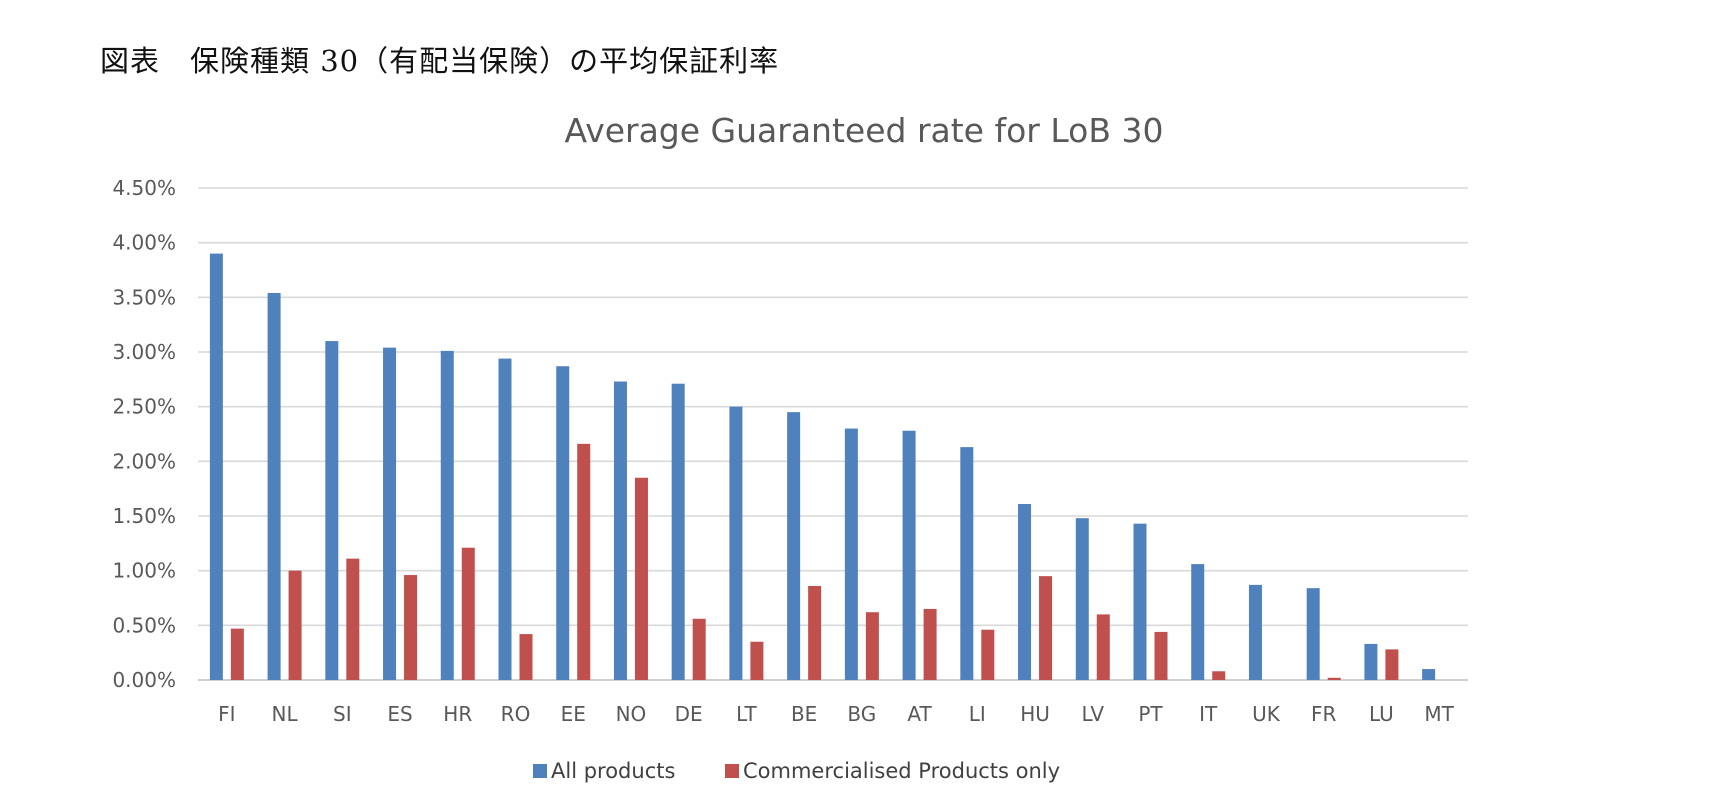  What do you see at coordinates (144, 625) in the screenshot?
I see `y-tick-label: 0.50%` at bounding box center [144, 625].